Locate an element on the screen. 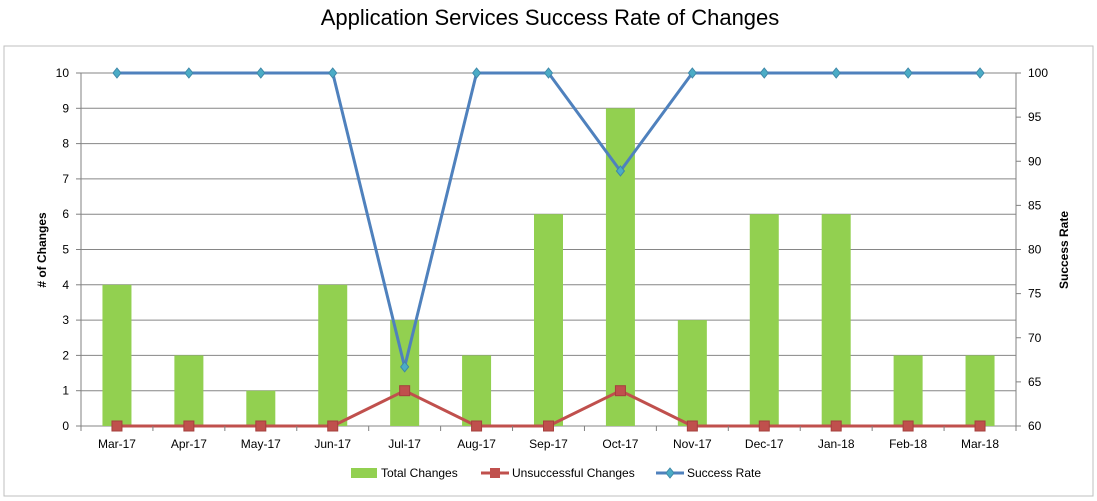 This screenshot has height=501, width=1097. legend-label-total-changes: Total Changes is located at coordinates (419, 473).